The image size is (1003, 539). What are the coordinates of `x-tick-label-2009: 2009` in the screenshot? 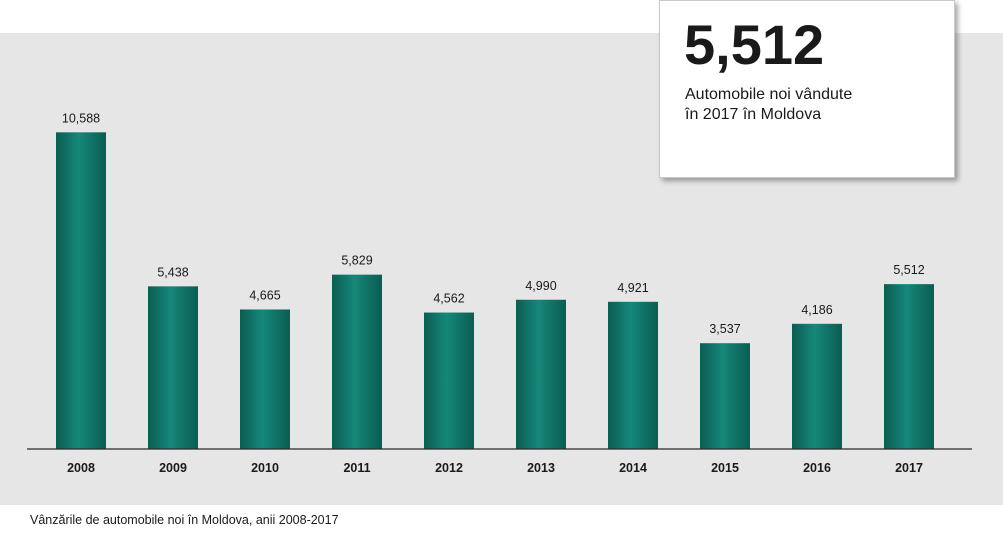 It's located at (173, 468).